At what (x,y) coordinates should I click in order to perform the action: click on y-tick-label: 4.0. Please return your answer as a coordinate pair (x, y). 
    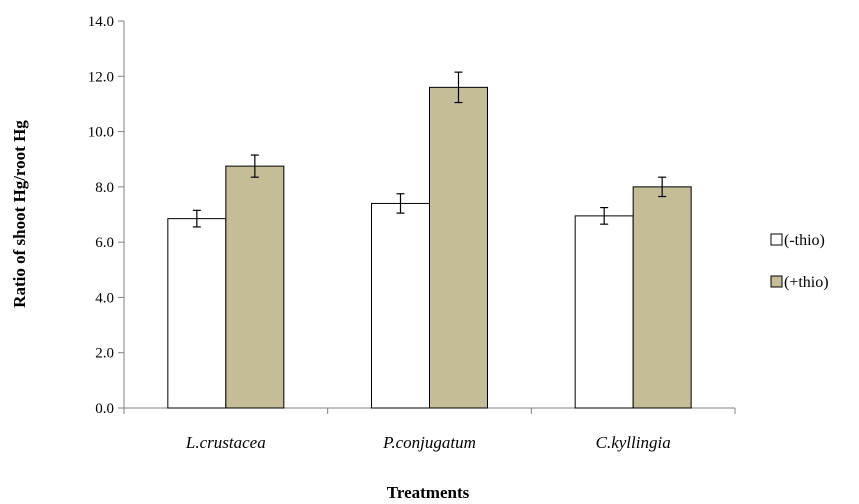
    Looking at the image, I should click on (104, 298).